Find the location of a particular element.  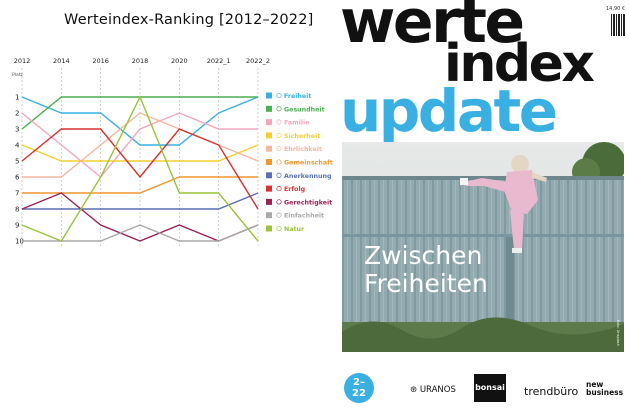

issue-line2: 22 is located at coordinates (359, 393).